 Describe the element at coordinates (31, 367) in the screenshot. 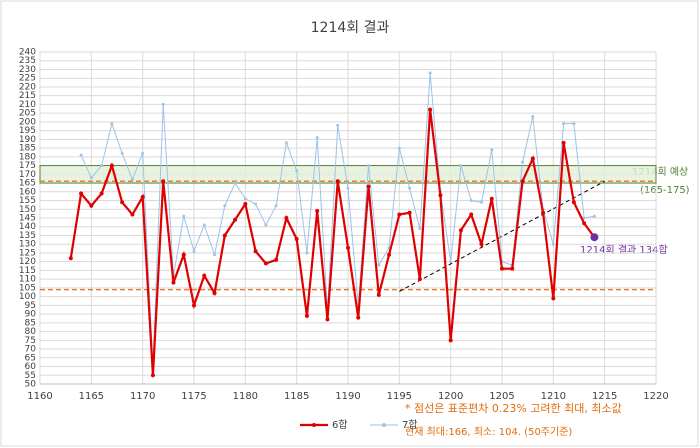

I see `y-tick-label: 60` at that location.